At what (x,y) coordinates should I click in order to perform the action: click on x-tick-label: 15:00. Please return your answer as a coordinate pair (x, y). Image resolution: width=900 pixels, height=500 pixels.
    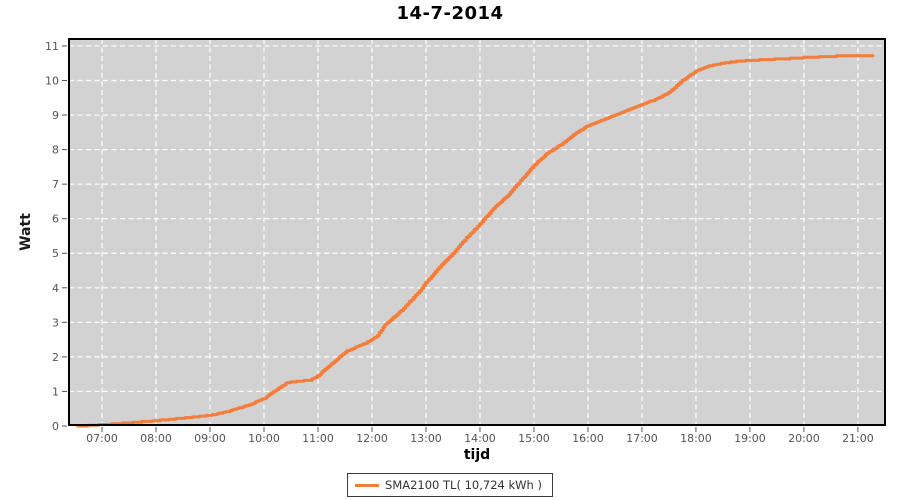
    Looking at the image, I should click on (534, 438).